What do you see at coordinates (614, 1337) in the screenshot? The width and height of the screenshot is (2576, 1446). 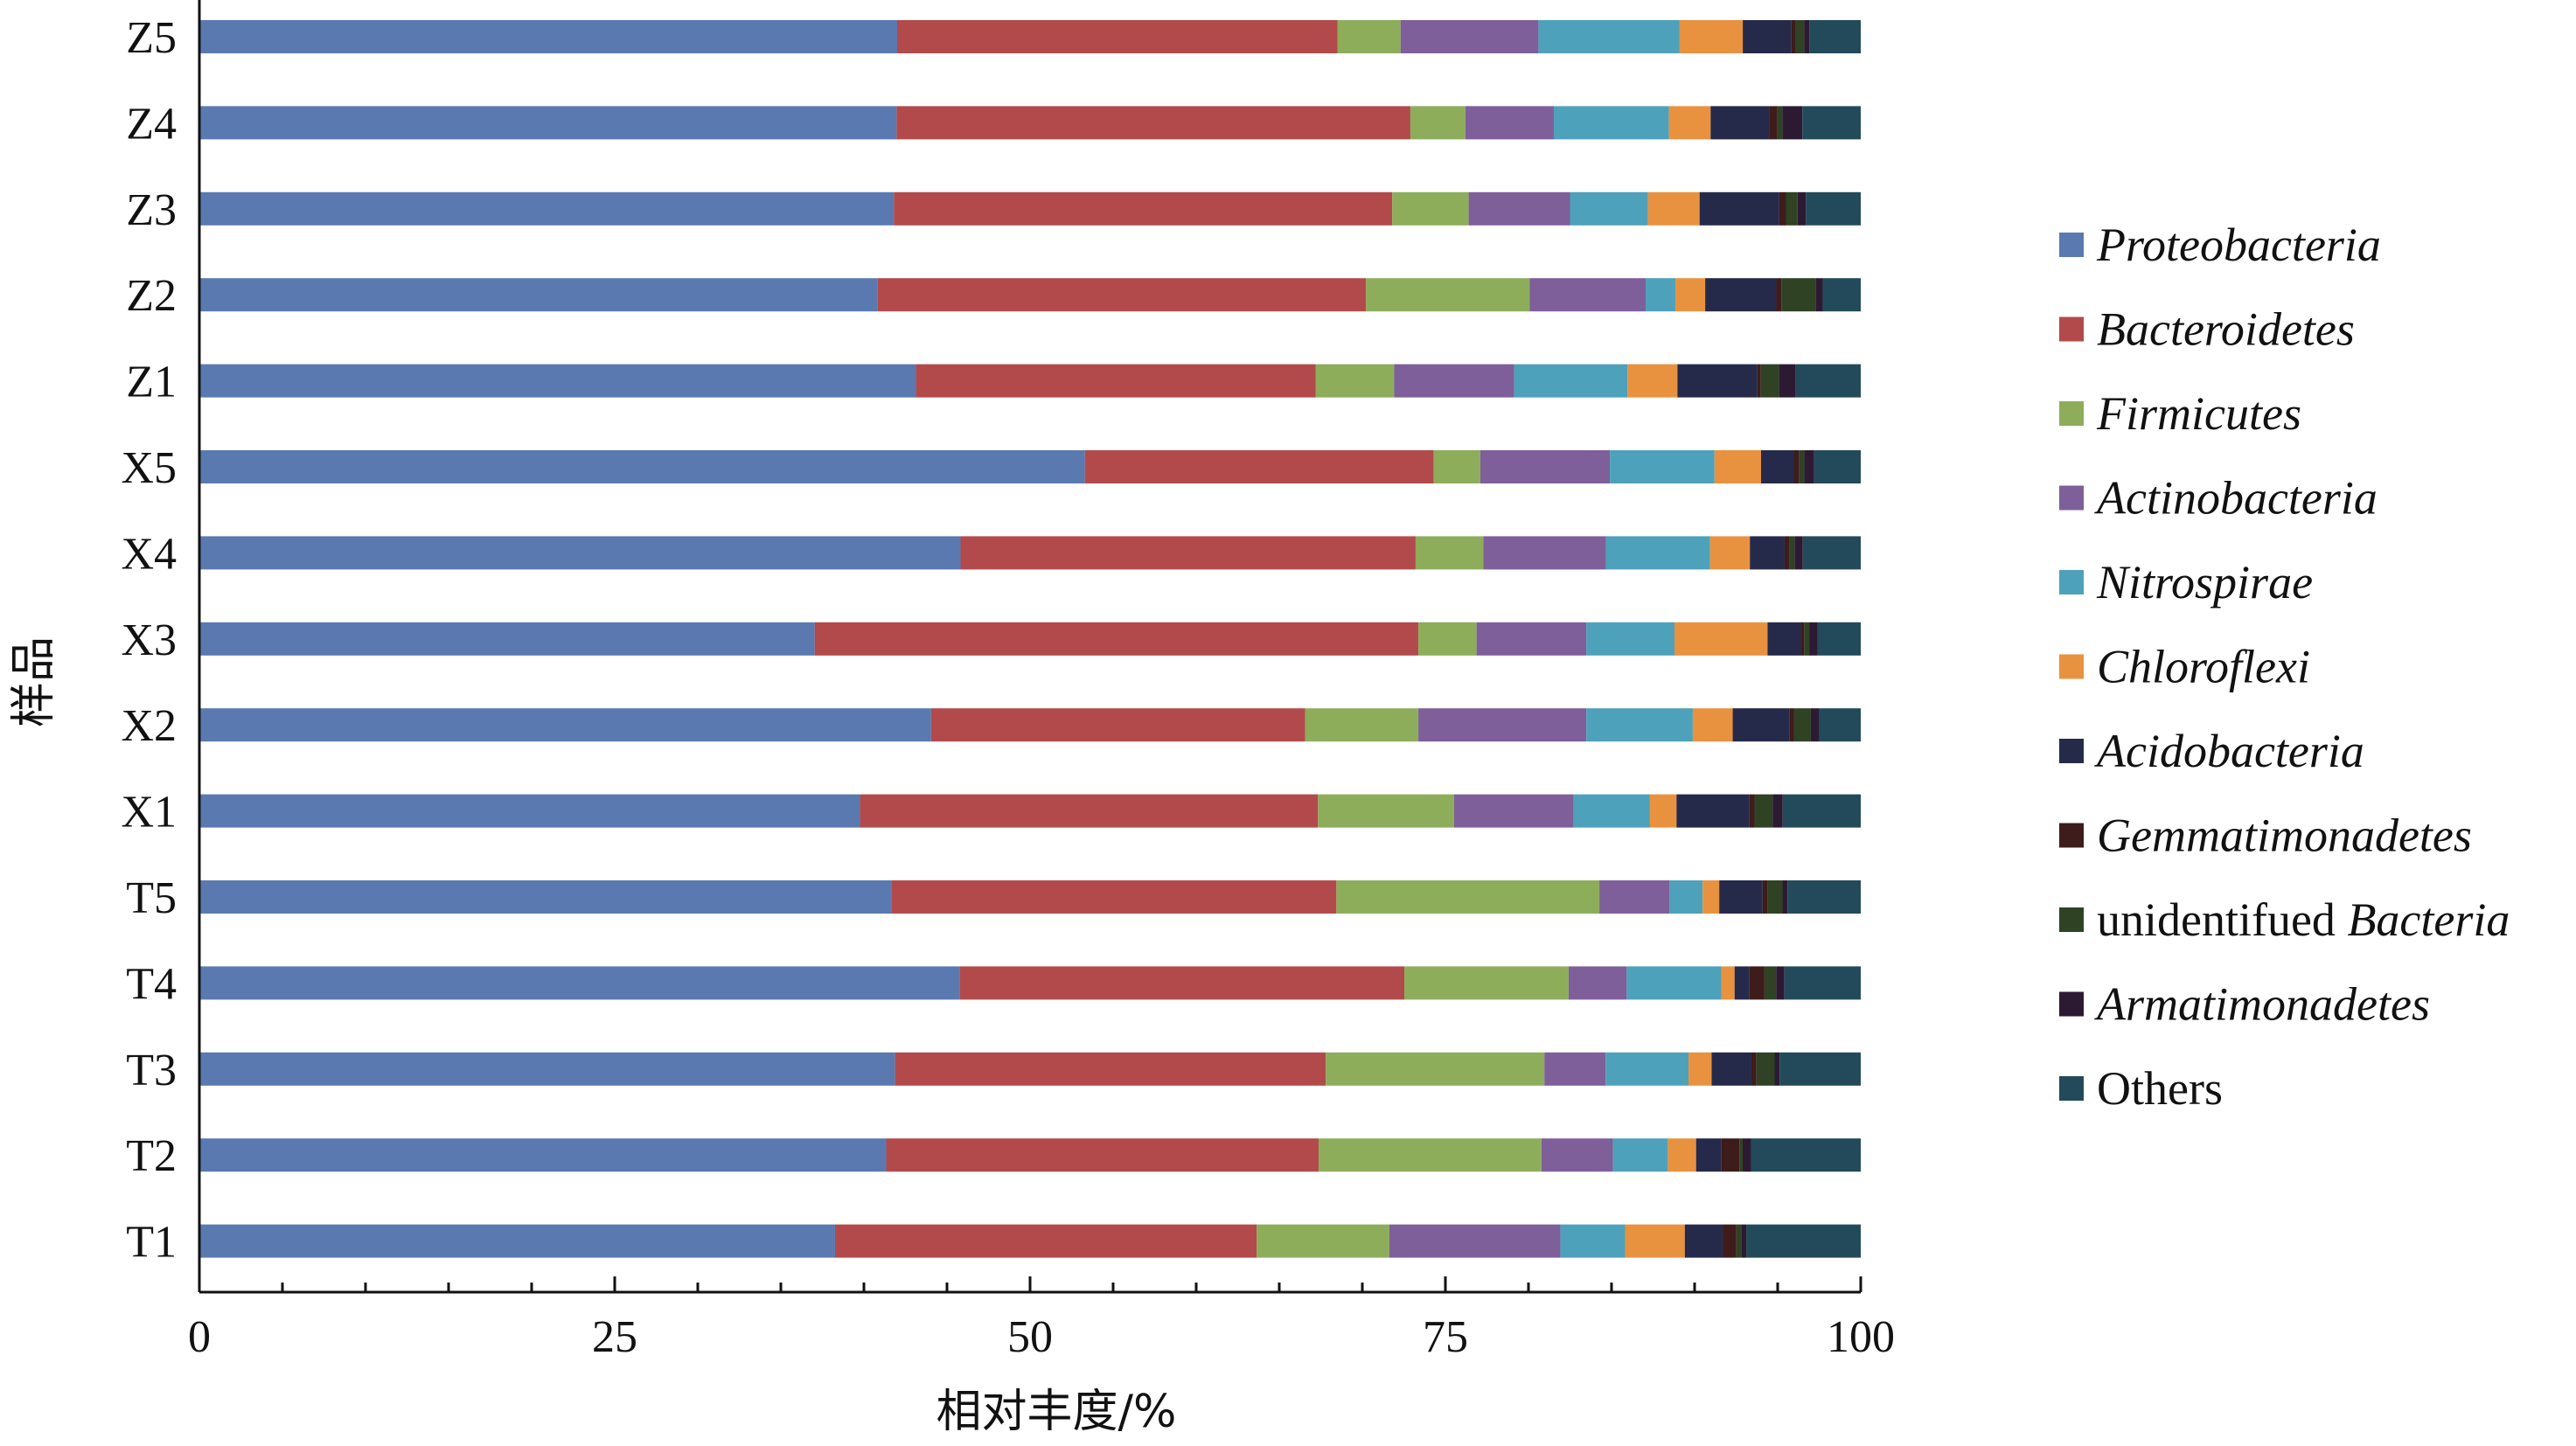 I see `x-tick-label-25: 25` at bounding box center [614, 1337].